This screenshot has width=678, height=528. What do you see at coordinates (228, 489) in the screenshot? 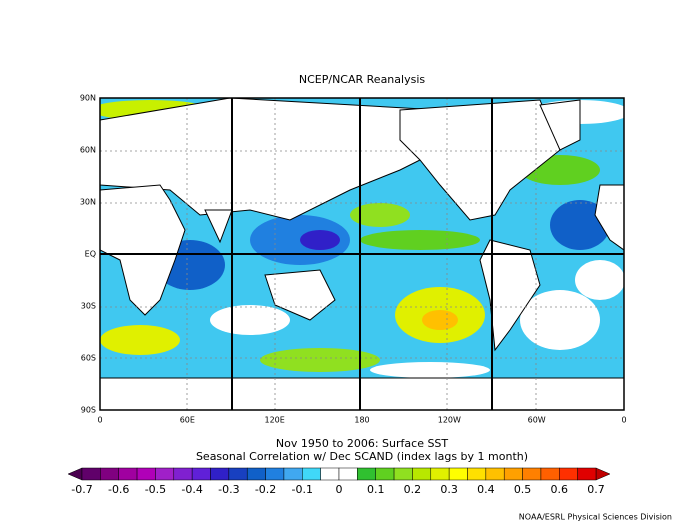
I see `colorbar-tick-label: -0.3` at bounding box center [228, 489].